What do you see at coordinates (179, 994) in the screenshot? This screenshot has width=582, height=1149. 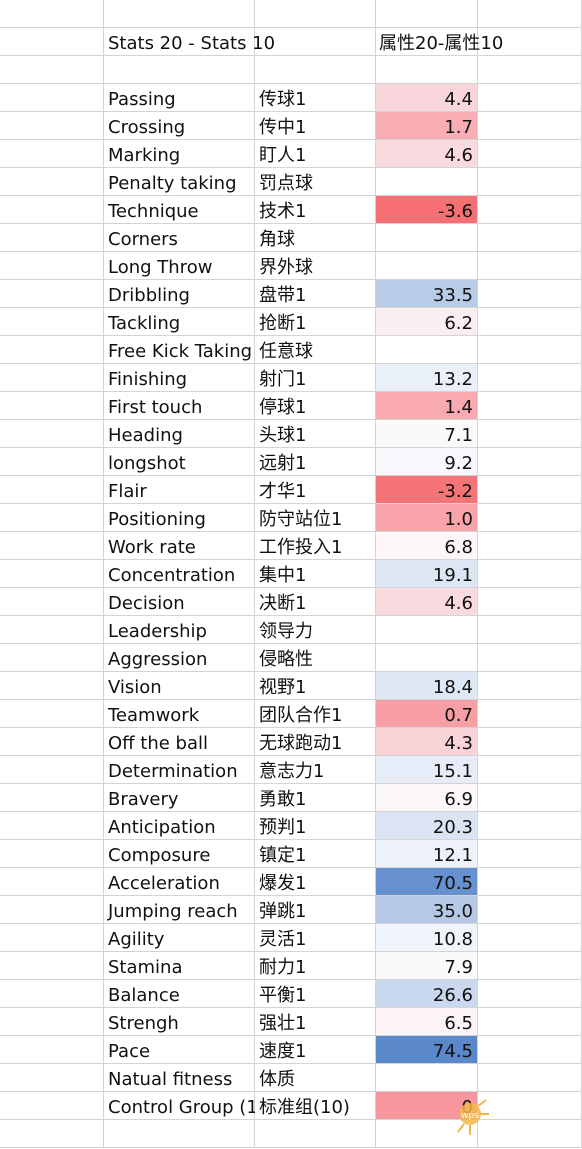 I see `stat-name-cell: Balance` at bounding box center [179, 994].